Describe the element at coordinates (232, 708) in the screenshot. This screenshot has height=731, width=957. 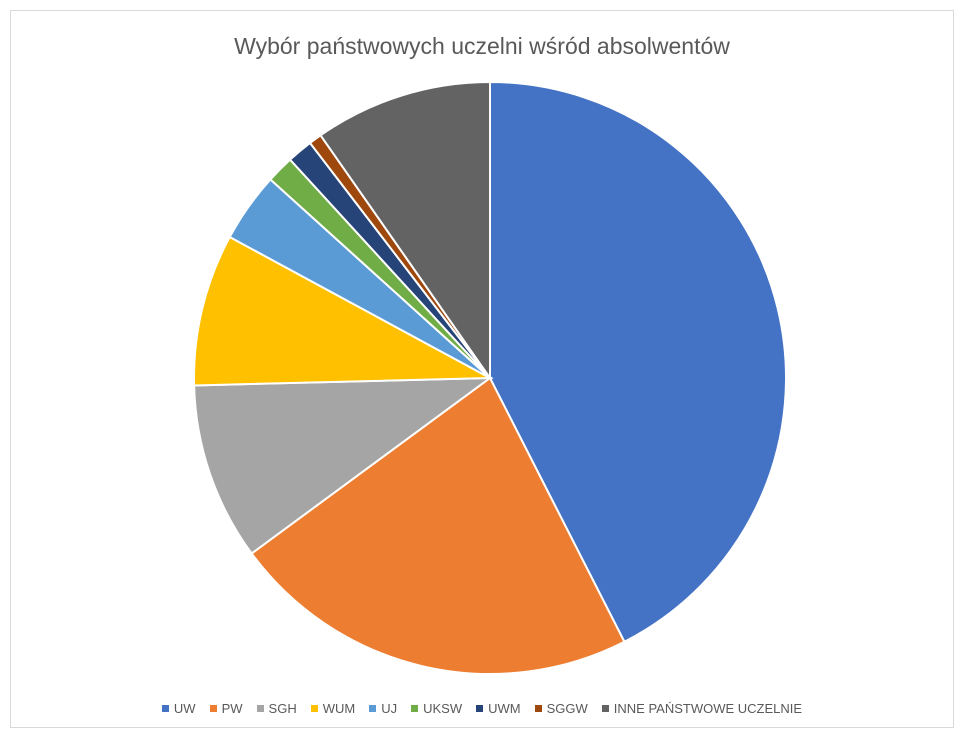
I see `legend-label: PW` at that location.